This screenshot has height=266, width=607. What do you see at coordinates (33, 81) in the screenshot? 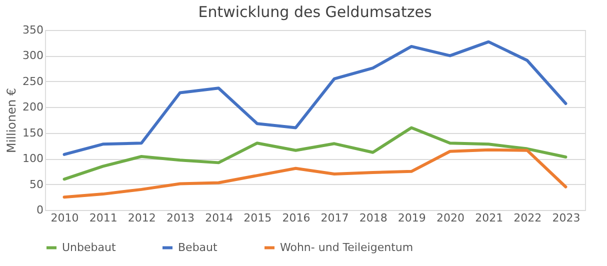
I see `y-tick-label: 250` at bounding box center [33, 81].